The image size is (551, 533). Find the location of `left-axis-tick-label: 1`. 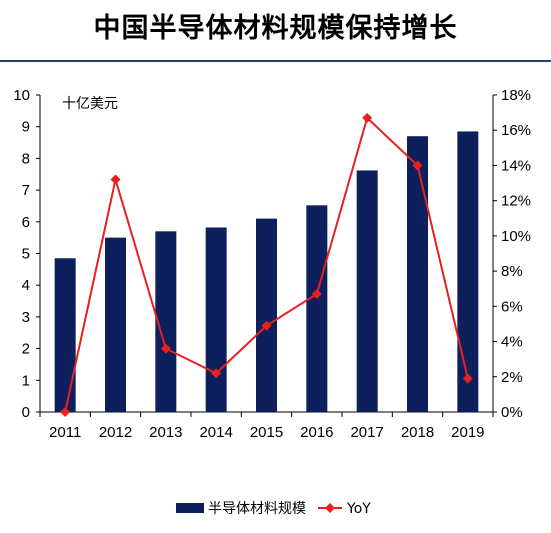

left-axis-tick-label: 1 is located at coordinates (26, 380).